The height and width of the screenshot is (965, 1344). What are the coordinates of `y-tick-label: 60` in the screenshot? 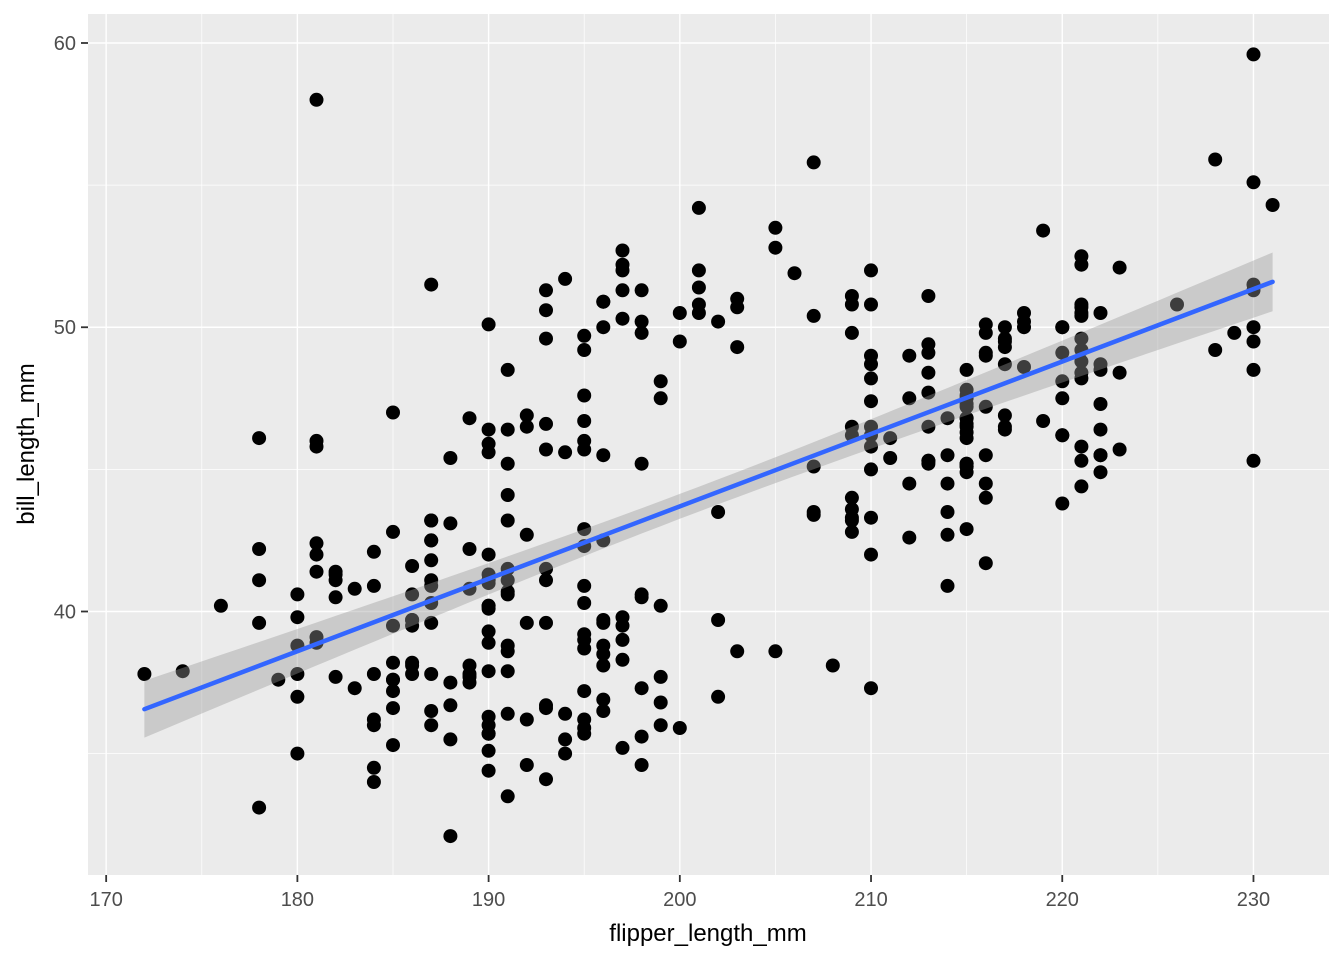 It's located at (65, 44).